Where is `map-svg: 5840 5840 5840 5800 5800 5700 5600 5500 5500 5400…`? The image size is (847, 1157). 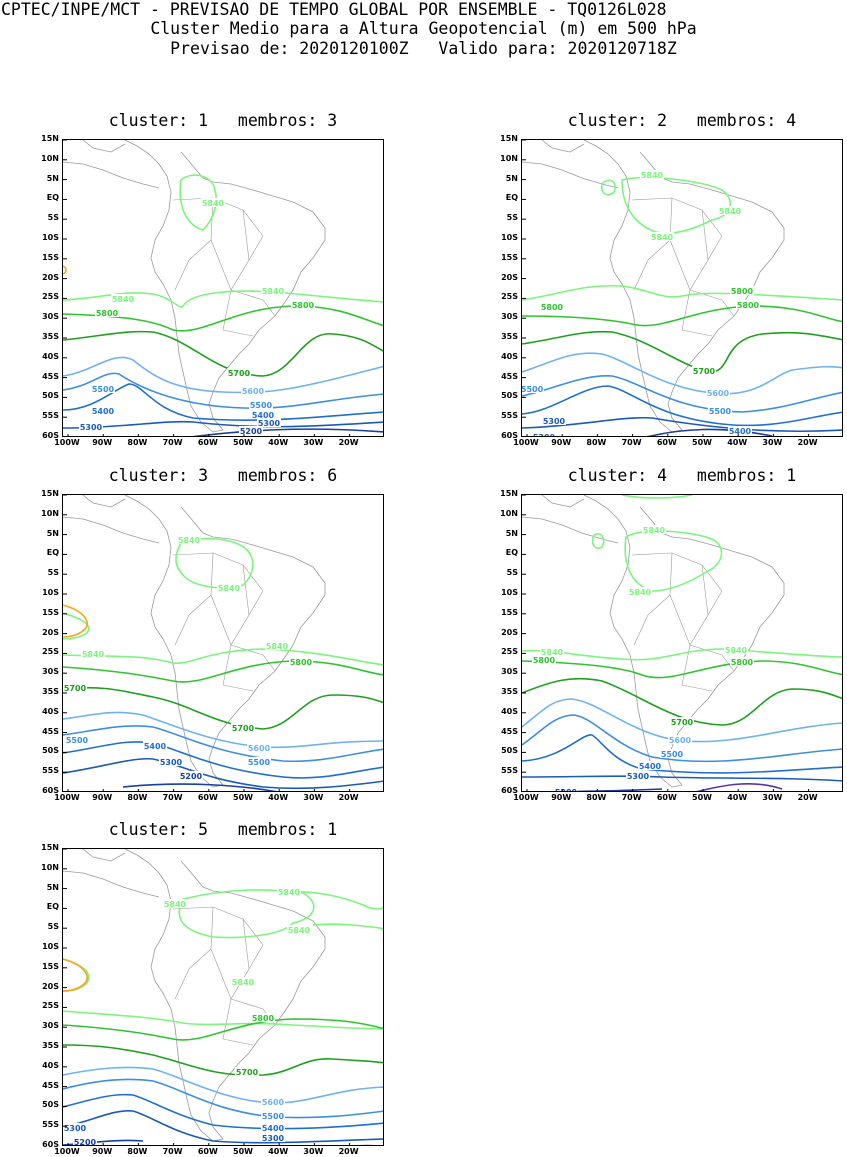 map-svg: 5840 5840 5840 5800 5800 5700 5600 5500 5500 5400… is located at coordinates (682, 288).